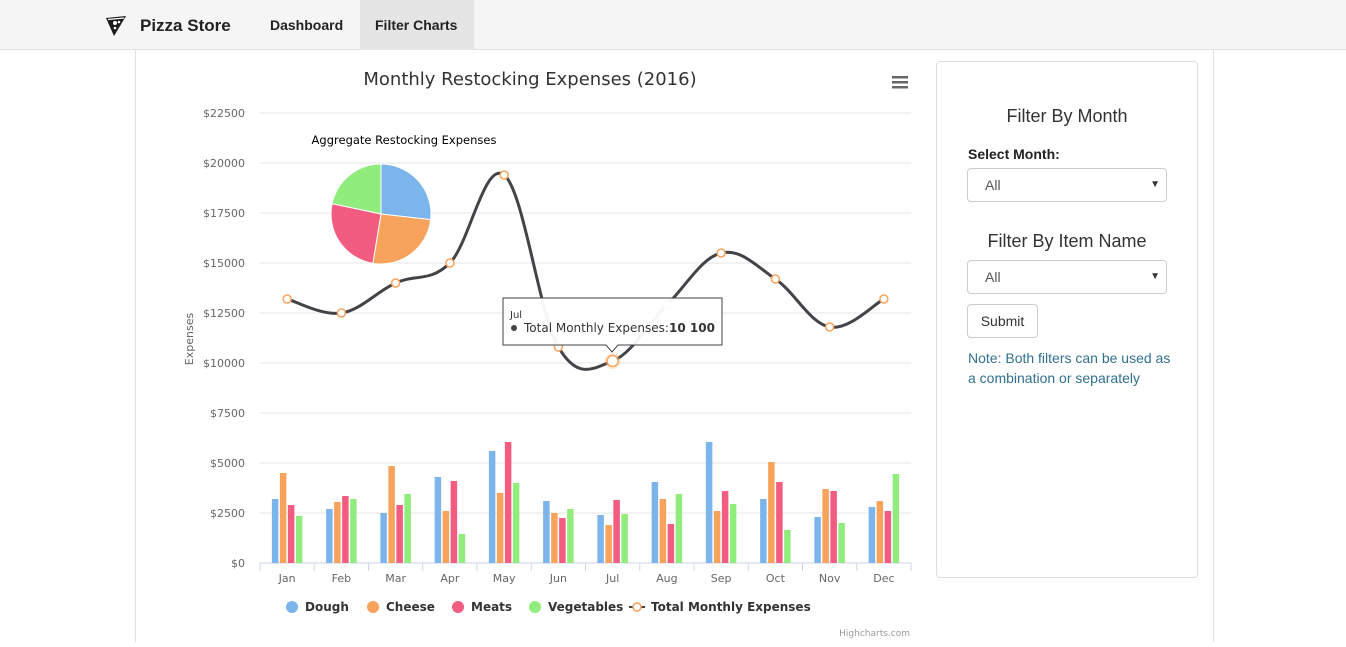 Image resolution: width=1346 pixels, height=647 pixels. Describe the element at coordinates (874, 634) in the screenshot. I see `credits-link: Highcharts.com` at that location.